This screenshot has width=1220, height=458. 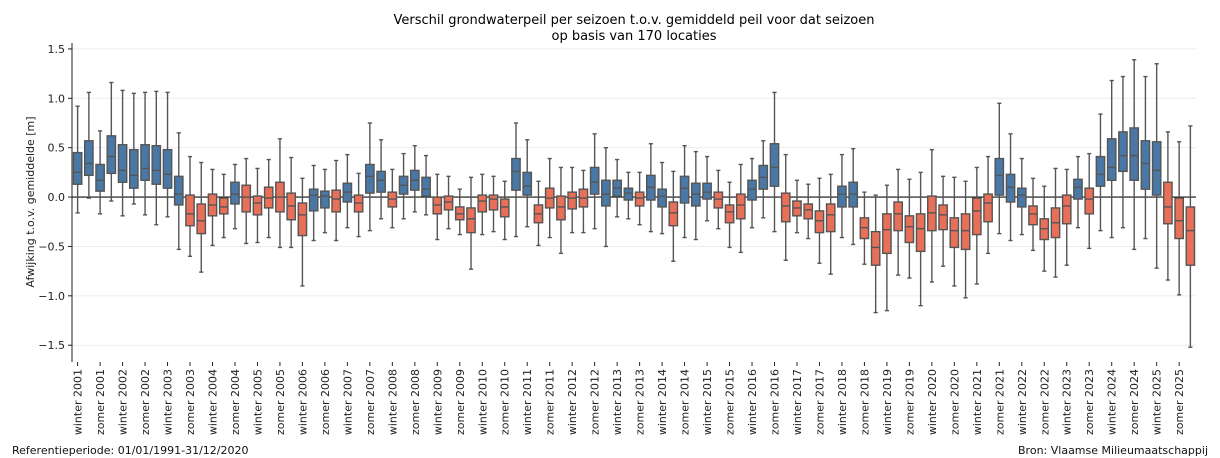 What do you see at coordinates (527, 402) in the screenshot?
I see `x-tick-label: winter 2011` at bounding box center [527, 402].